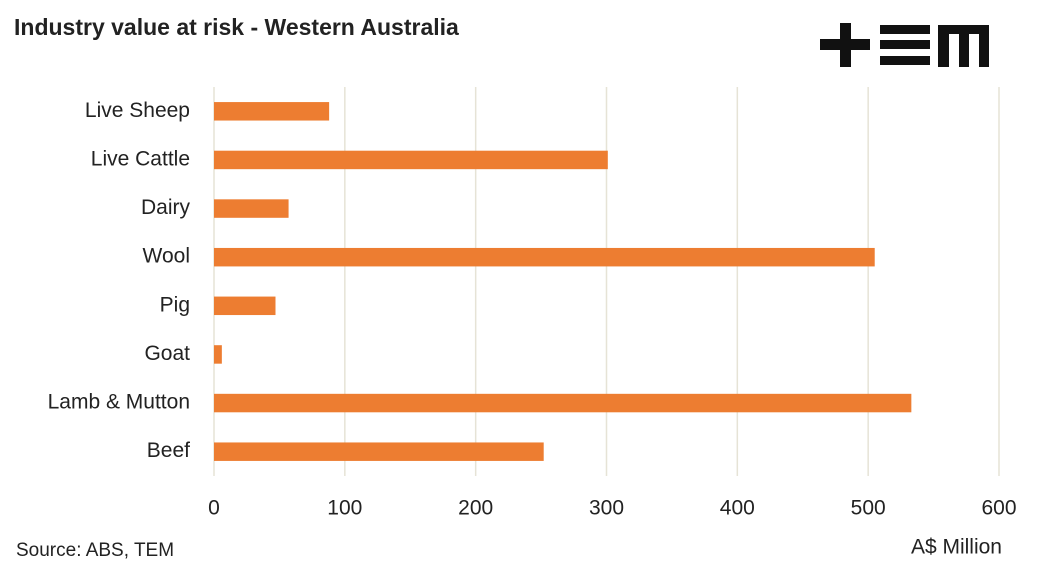 The width and height of the screenshot is (1039, 575). I want to click on logo, so click(904, 45).